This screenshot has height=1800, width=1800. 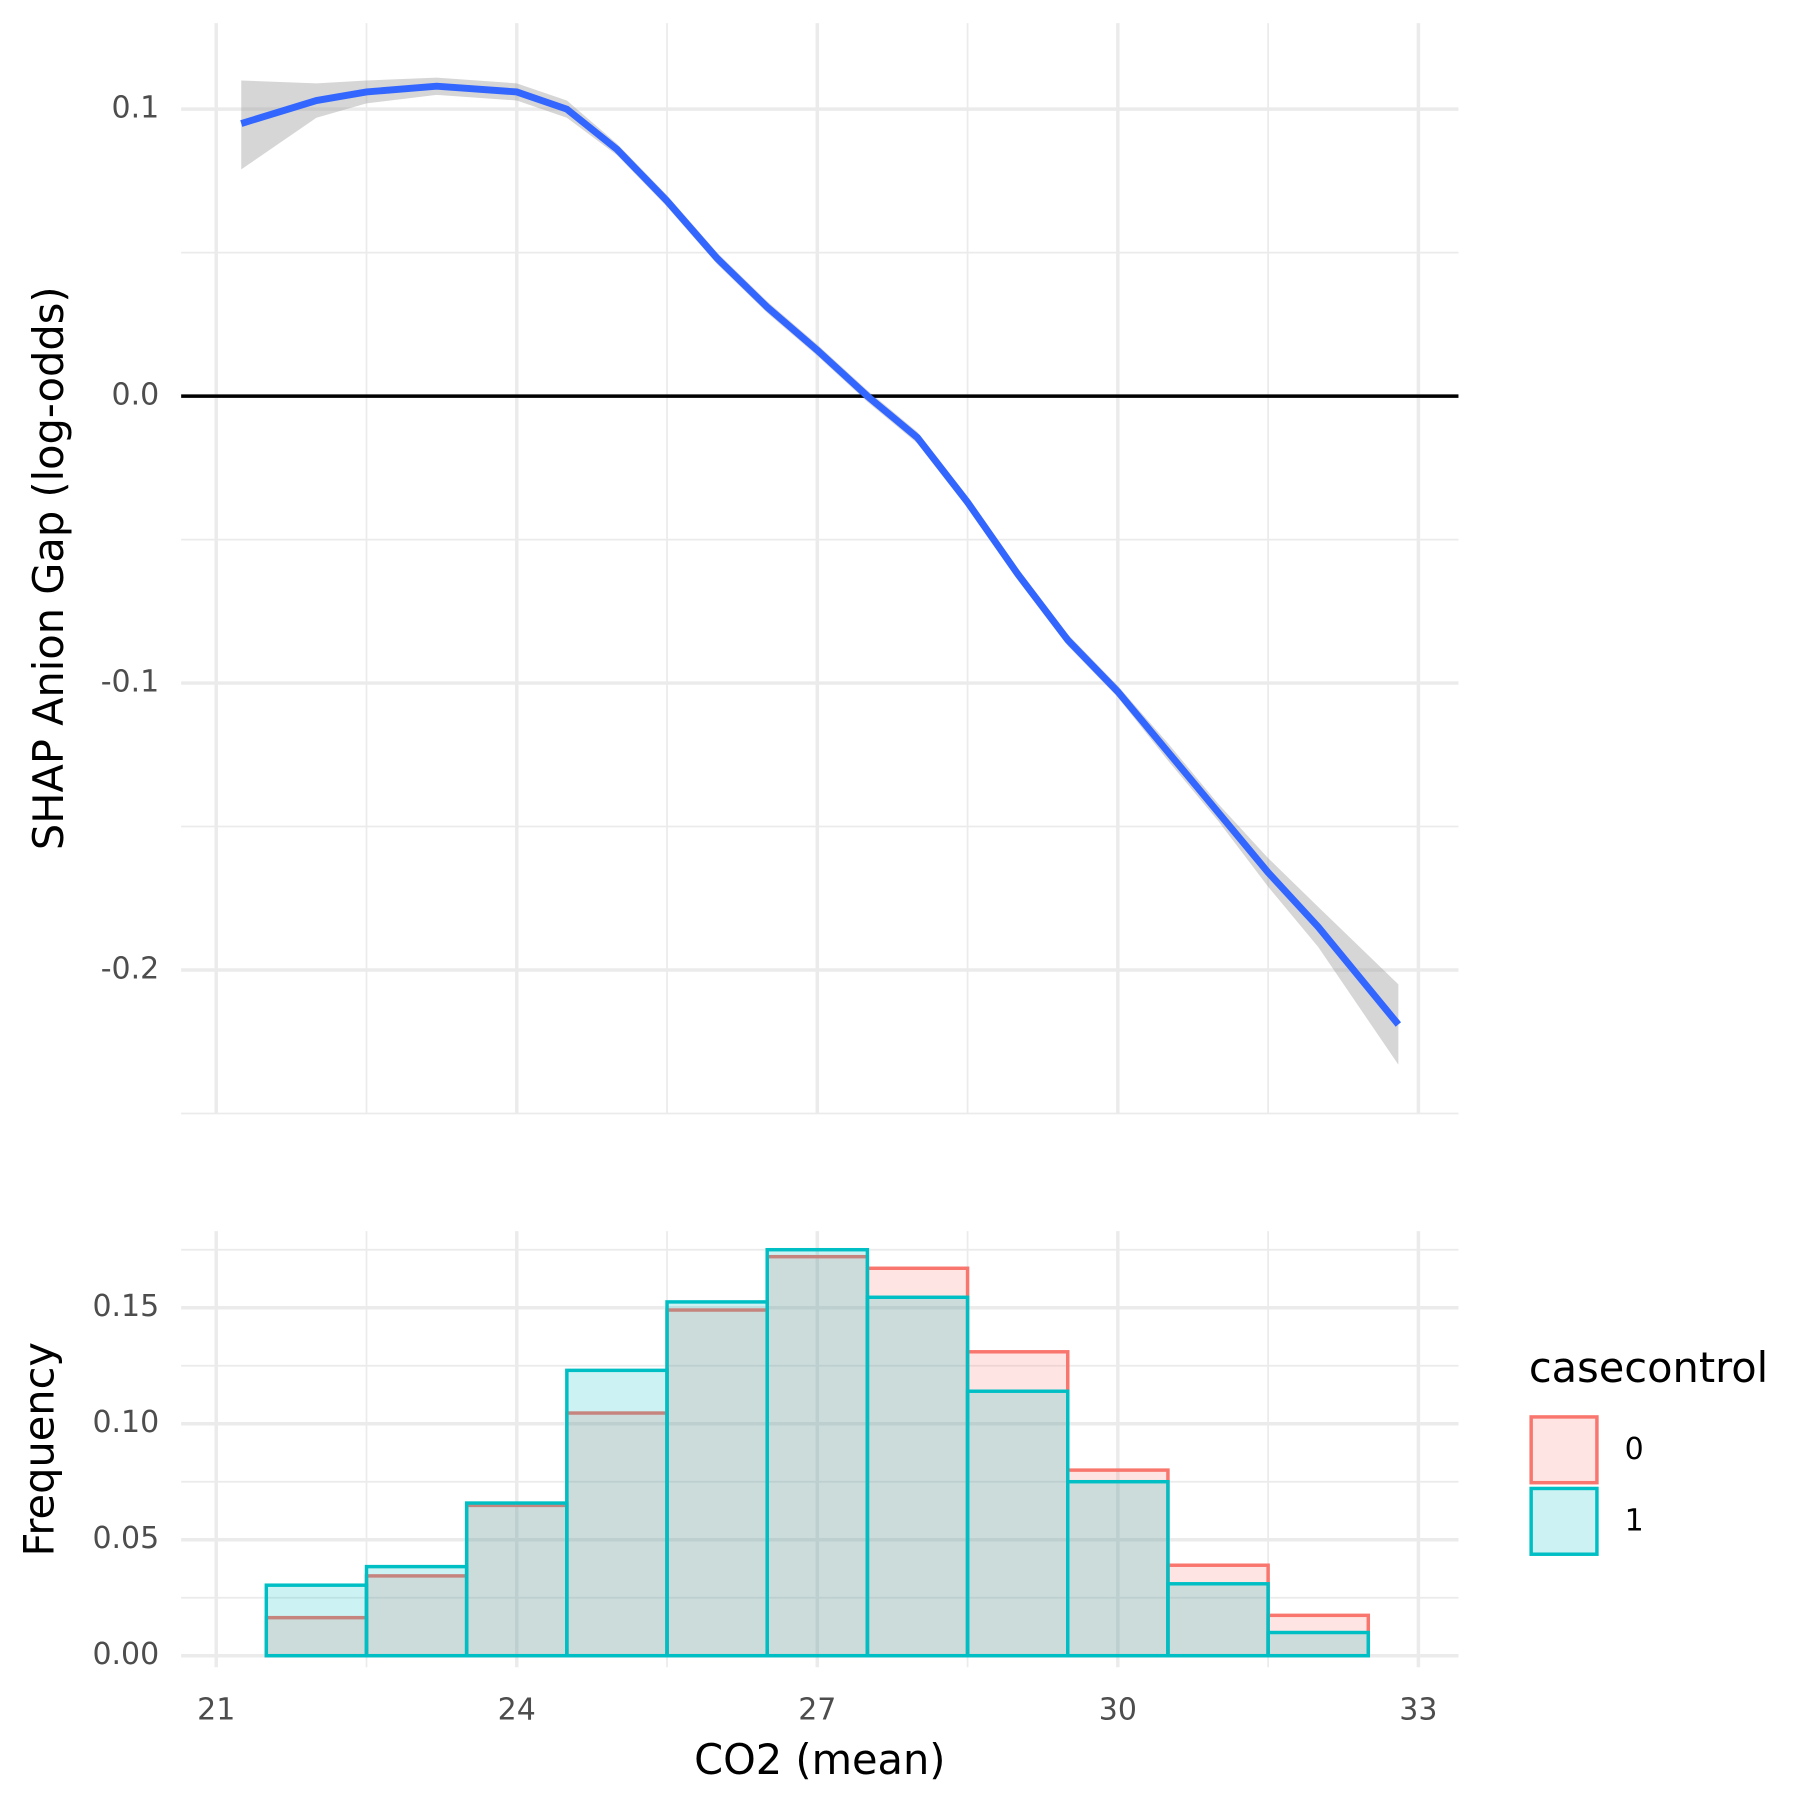 What do you see at coordinates (125, 1306) in the screenshot?
I see `y-tick-label: 0.15` at bounding box center [125, 1306].